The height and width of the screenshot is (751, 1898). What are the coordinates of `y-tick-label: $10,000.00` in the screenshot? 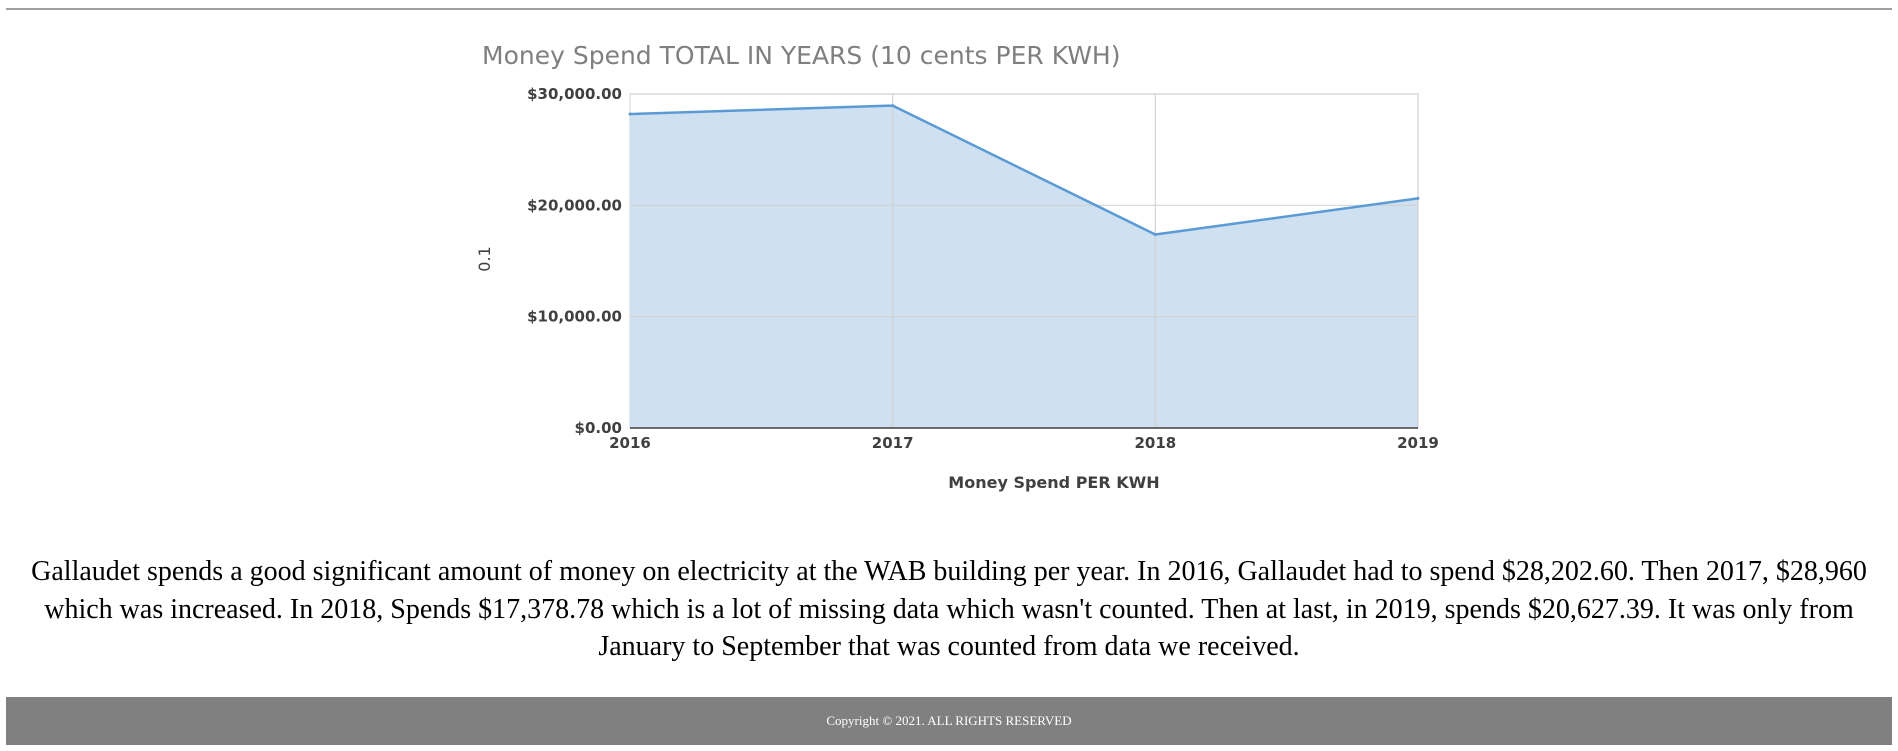 It's located at (574, 317).